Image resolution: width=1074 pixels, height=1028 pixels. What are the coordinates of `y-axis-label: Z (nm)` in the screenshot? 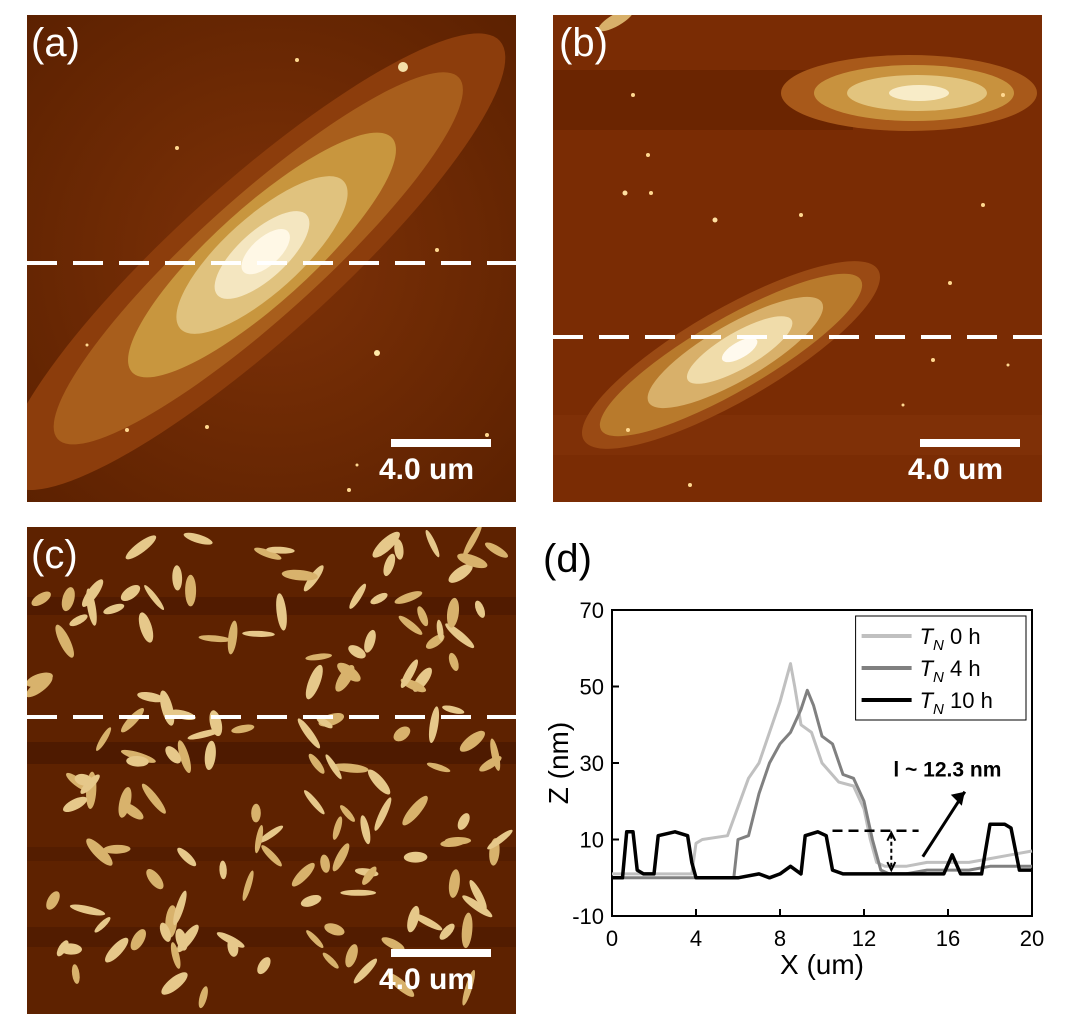 It's located at (558, 763).